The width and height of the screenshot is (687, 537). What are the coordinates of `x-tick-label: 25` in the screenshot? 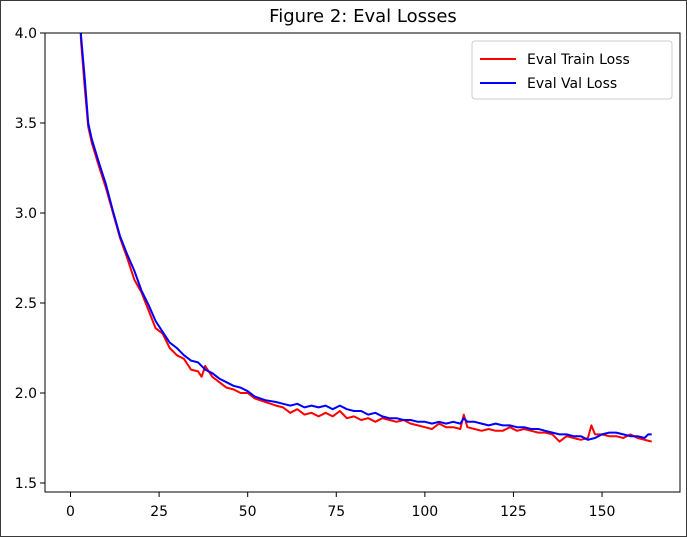 It's located at (159, 512).